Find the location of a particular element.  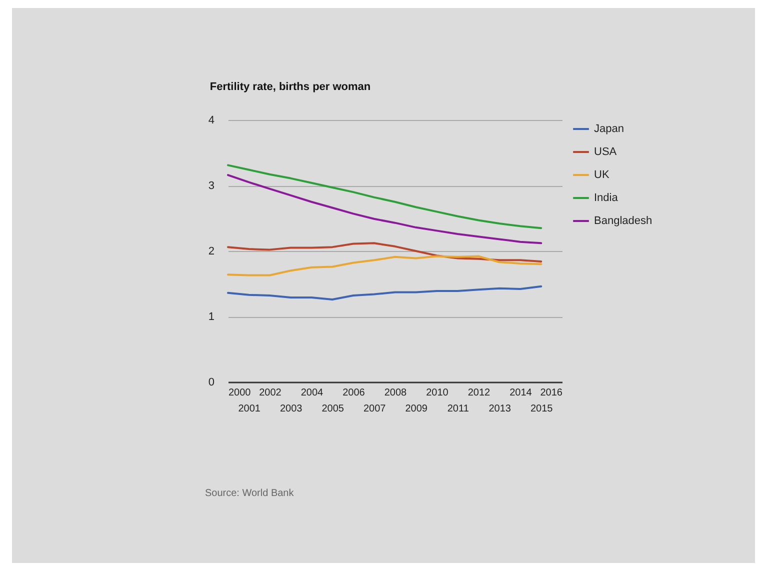

x2-tick-label: 2015 is located at coordinates (542, 409).